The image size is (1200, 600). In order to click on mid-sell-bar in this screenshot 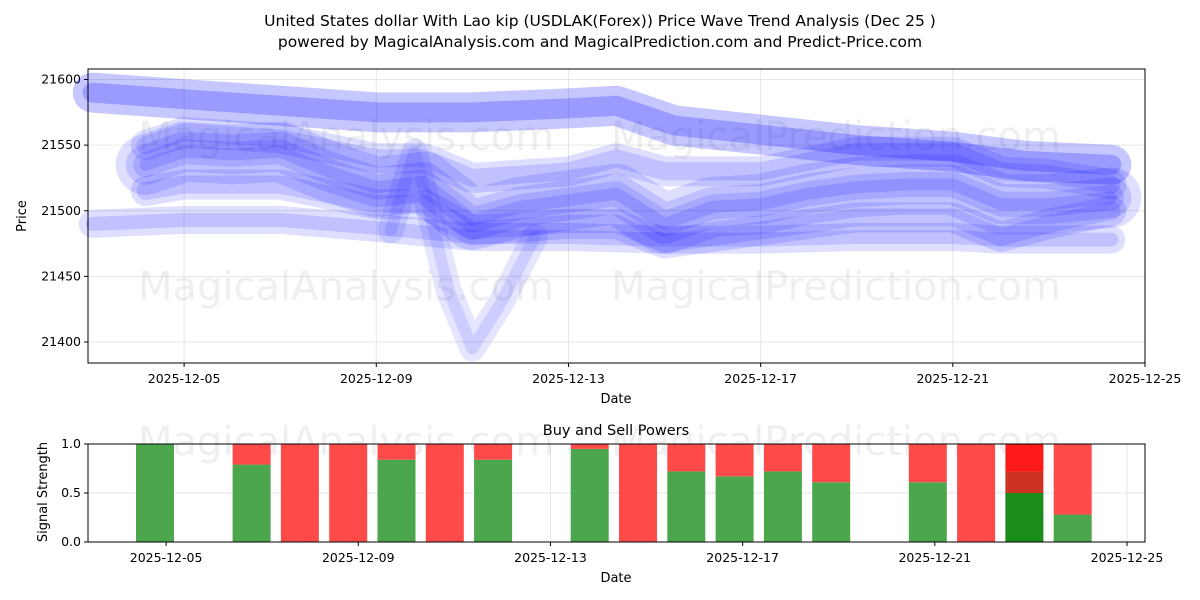, I will do `click(1024, 482)`.